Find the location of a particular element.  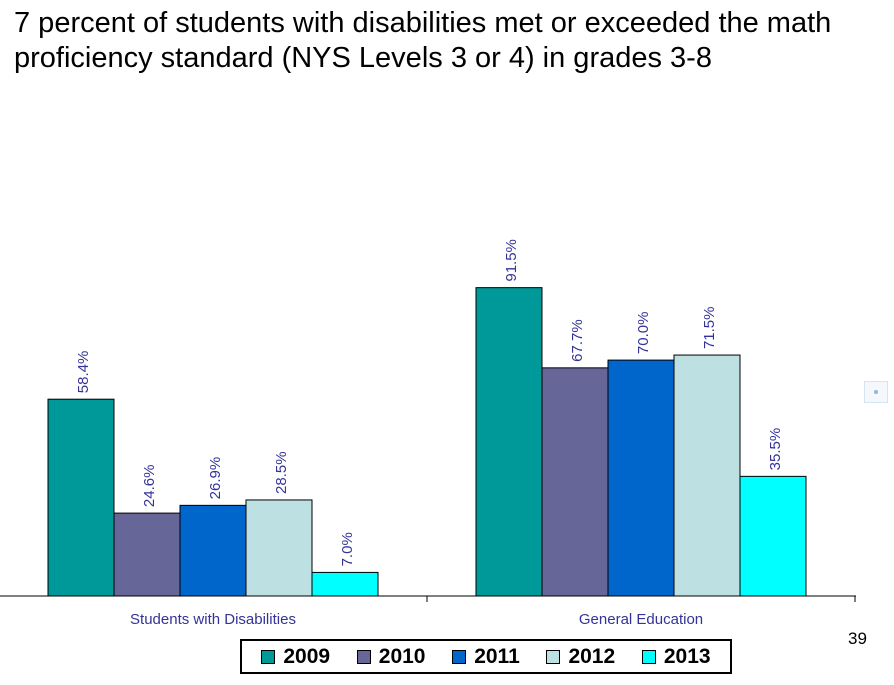

data-label-general-education-2013: 35.5% is located at coordinates (775, 449).